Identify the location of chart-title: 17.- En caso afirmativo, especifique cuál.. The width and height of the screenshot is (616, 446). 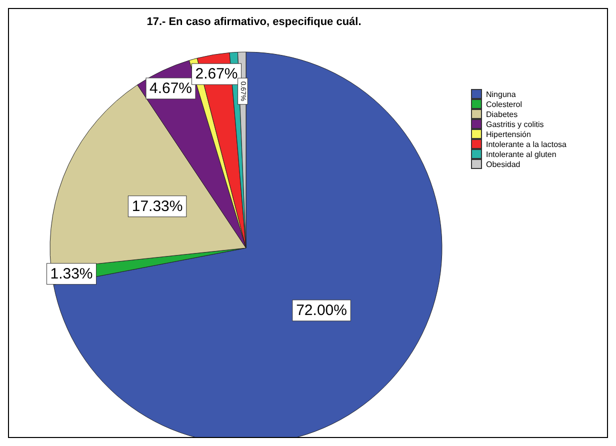
(254, 22).